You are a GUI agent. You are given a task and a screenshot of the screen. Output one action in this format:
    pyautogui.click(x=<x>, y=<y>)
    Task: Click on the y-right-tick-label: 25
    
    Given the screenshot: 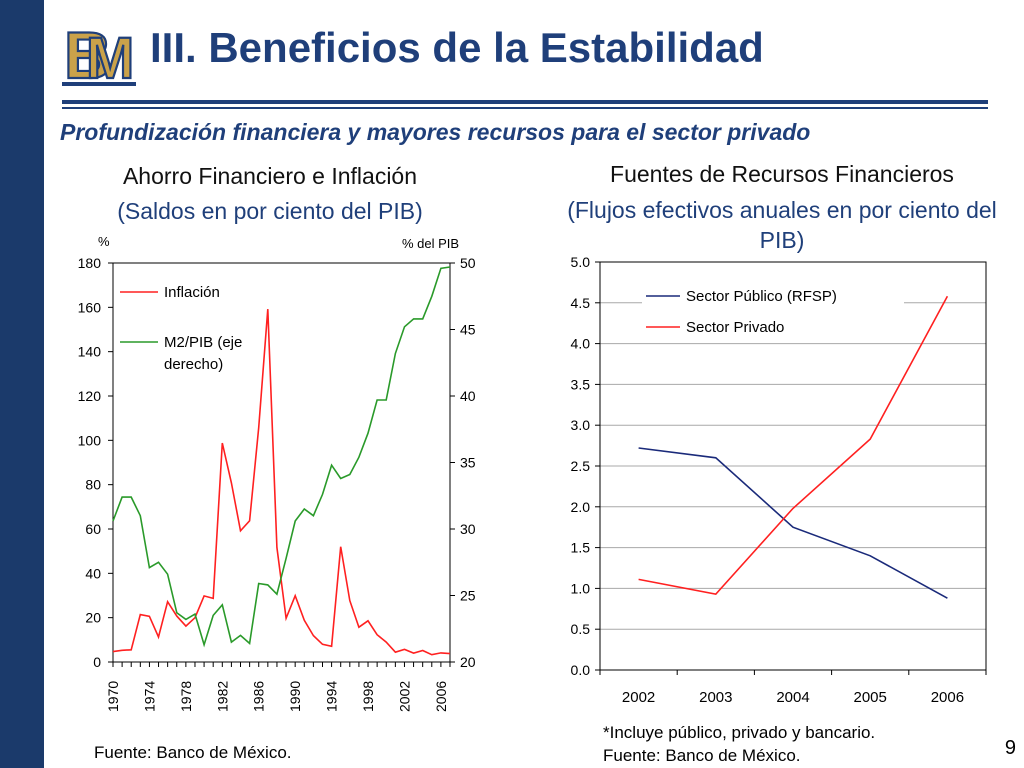 What is the action you would take?
    pyautogui.click(x=468, y=596)
    